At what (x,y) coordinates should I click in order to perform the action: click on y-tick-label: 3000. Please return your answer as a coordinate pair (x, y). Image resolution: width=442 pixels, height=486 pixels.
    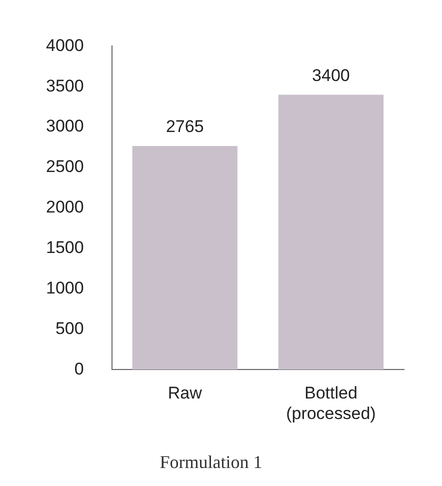
    Looking at the image, I should click on (65, 126).